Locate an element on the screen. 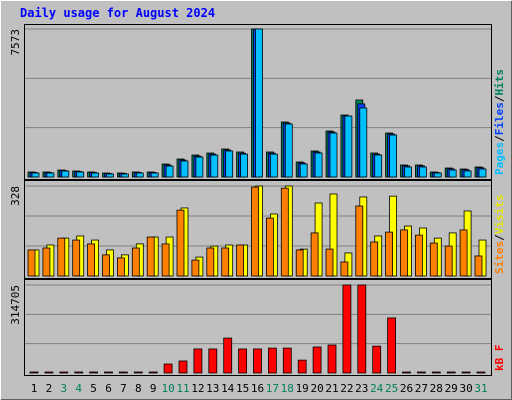 The width and height of the screenshot is (512, 400). x-tick-label: 3 is located at coordinates (63, 388).